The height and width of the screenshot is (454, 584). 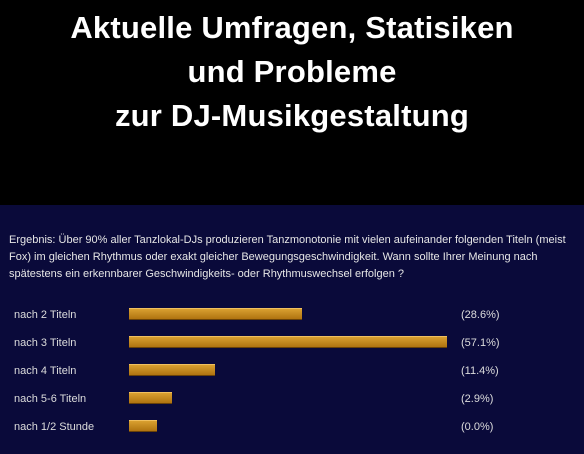 What do you see at coordinates (50, 399) in the screenshot?
I see `poll-option-label: nach 5-6 Titeln` at bounding box center [50, 399].